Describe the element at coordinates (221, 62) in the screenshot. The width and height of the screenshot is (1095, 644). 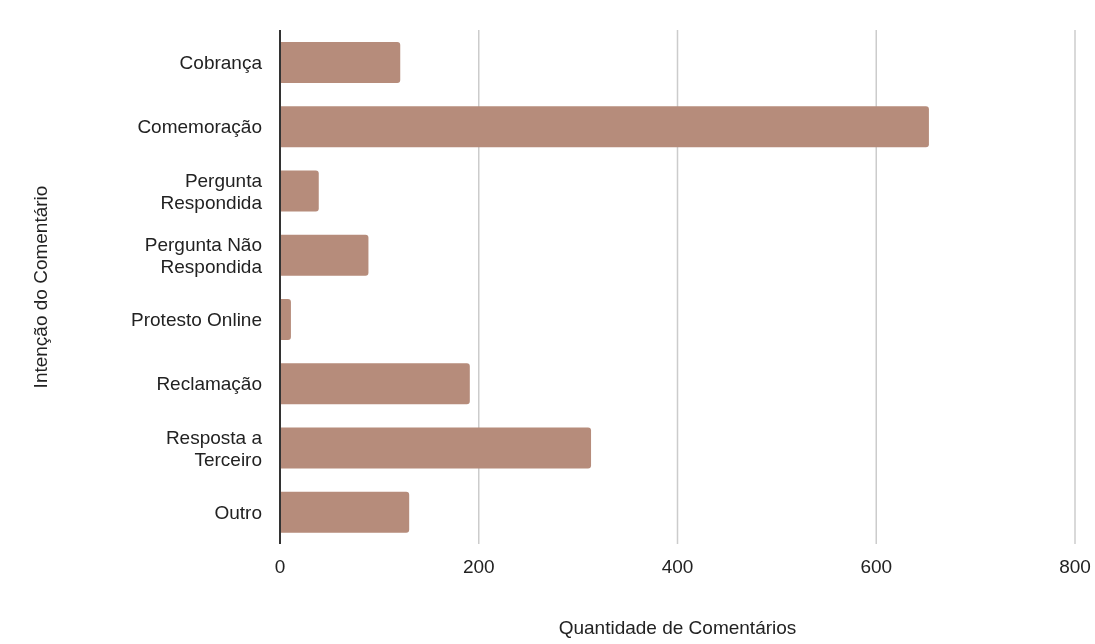
I see `y-tick-label: Cobrança` at that location.